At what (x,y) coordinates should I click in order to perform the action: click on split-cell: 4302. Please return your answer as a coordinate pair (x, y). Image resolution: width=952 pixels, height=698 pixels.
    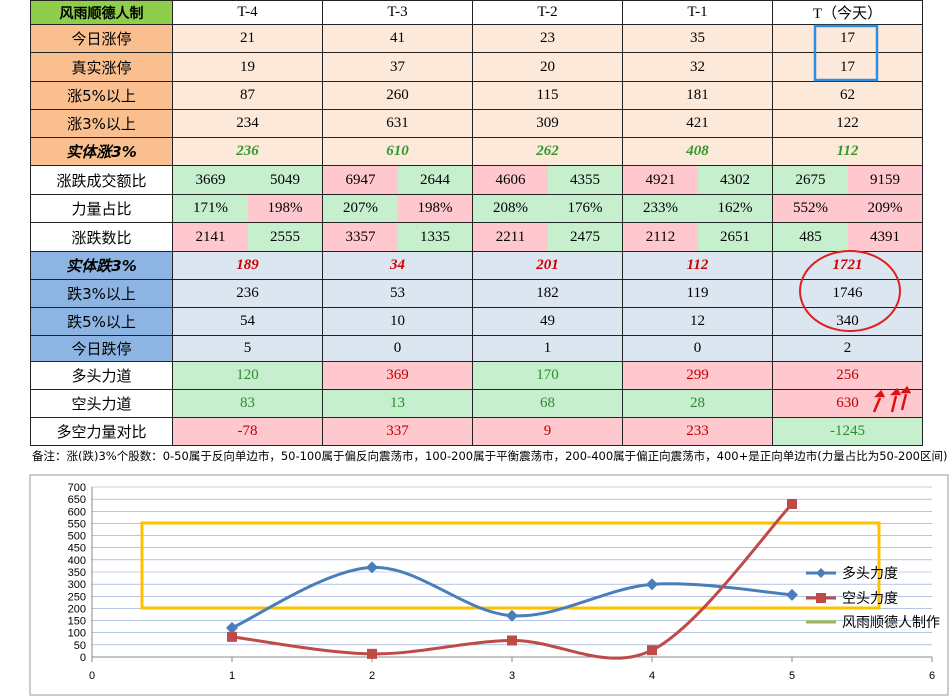
    Looking at the image, I should click on (735, 180).